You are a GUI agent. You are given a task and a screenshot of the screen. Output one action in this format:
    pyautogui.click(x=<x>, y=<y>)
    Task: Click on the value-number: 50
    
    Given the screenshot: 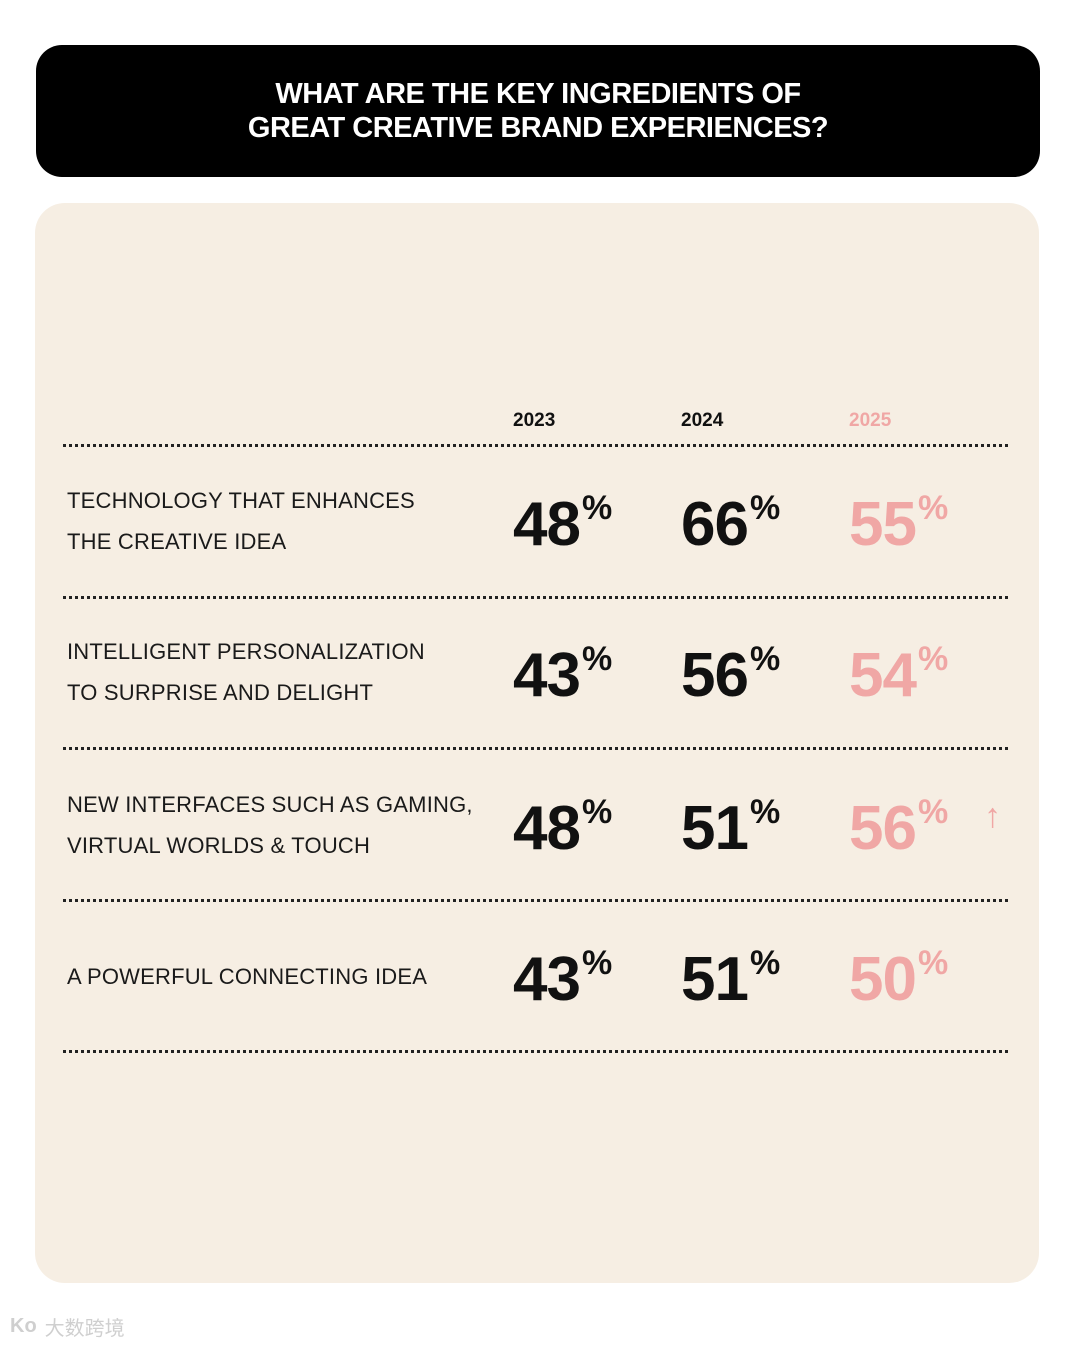 What is the action you would take?
    pyautogui.click(x=883, y=979)
    